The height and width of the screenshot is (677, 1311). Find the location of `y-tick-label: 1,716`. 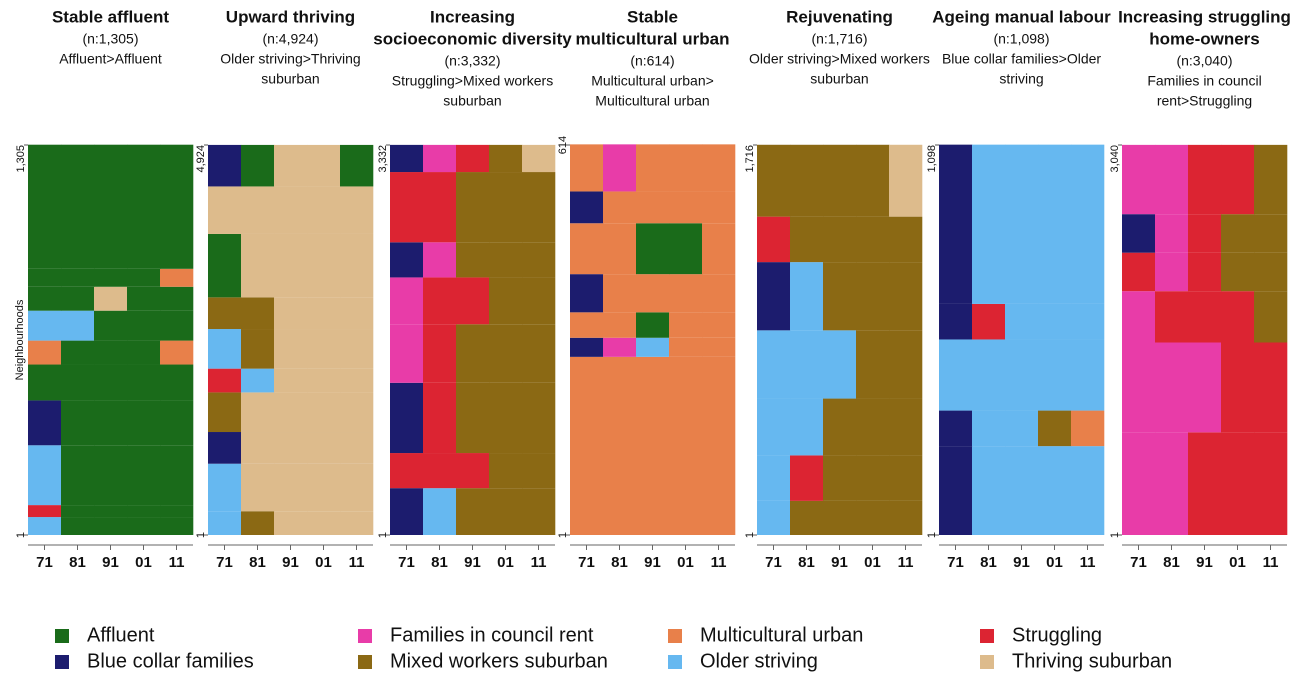

y-tick-label: 1,716 is located at coordinates (750, 159).